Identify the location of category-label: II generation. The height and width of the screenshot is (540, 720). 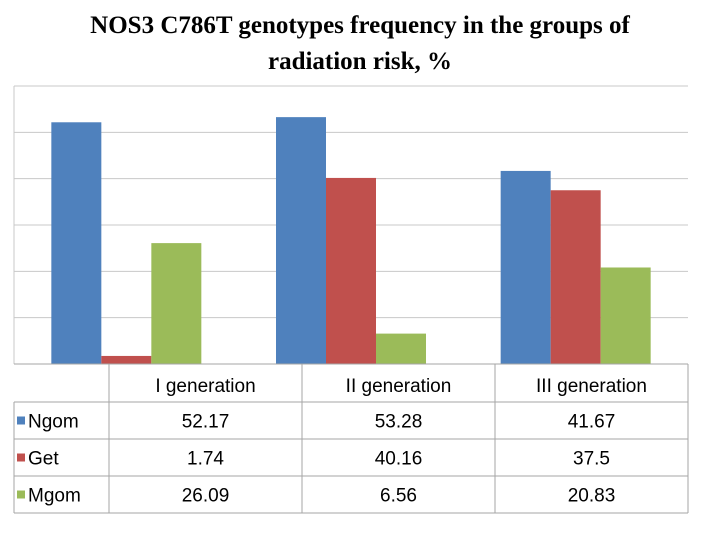
(399, 386).